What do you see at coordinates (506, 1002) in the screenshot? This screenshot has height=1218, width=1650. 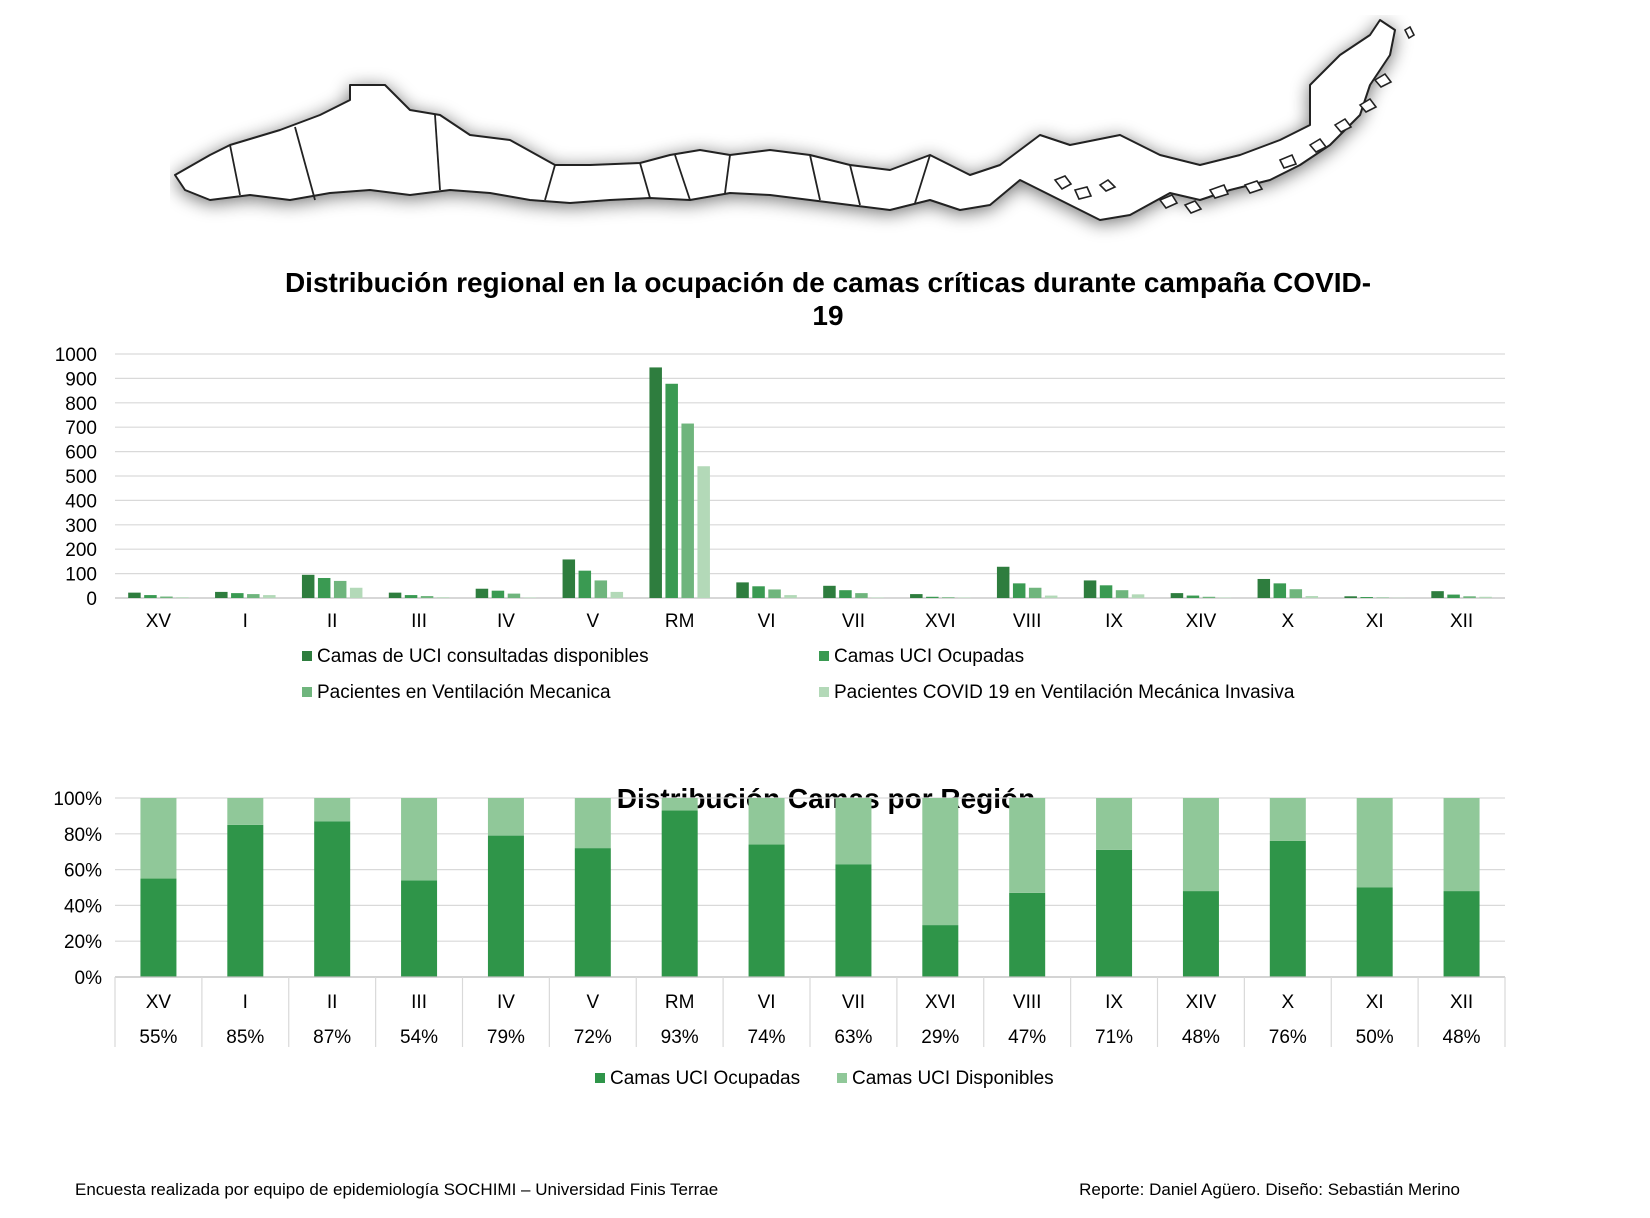 I see `x-tick-label: IV` at bounding box center [506, 1002].